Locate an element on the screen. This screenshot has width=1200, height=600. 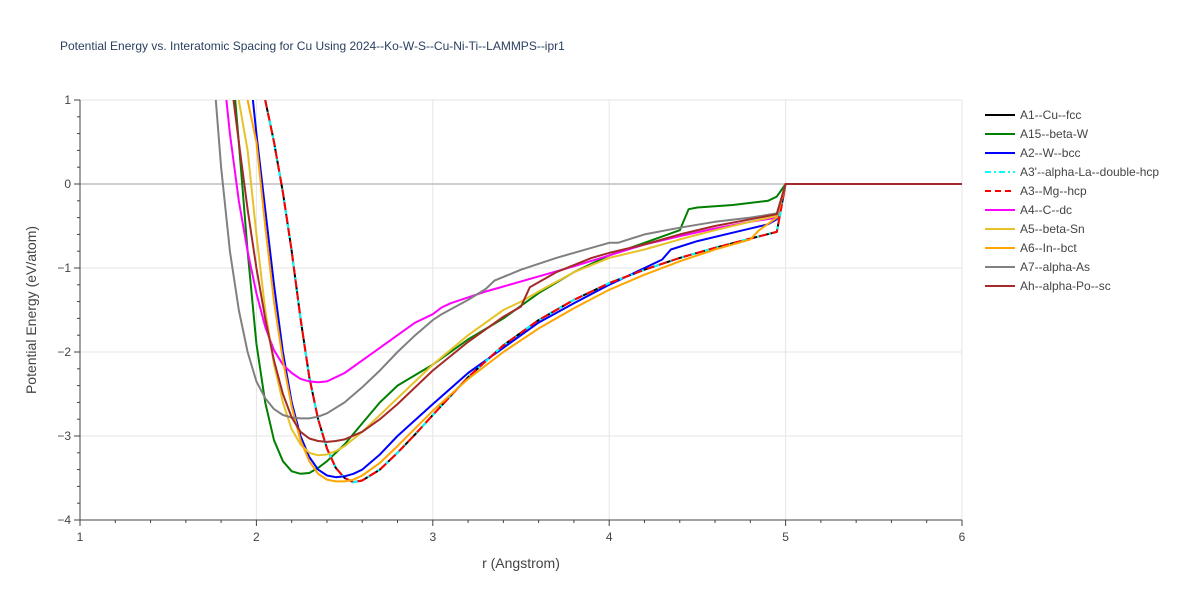
legend-label: A2--W--bcc is located at coordinates (1050, 153).